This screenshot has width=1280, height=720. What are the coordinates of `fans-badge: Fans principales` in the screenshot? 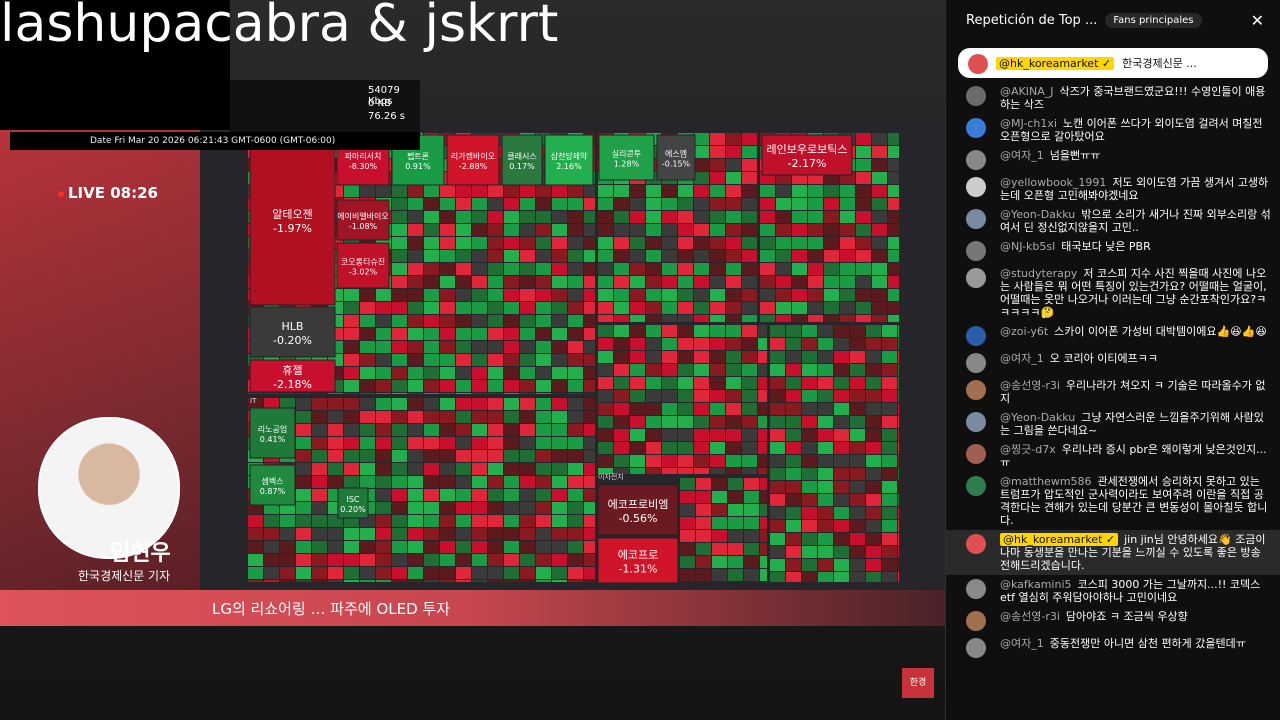 It's located at (1153, 20).